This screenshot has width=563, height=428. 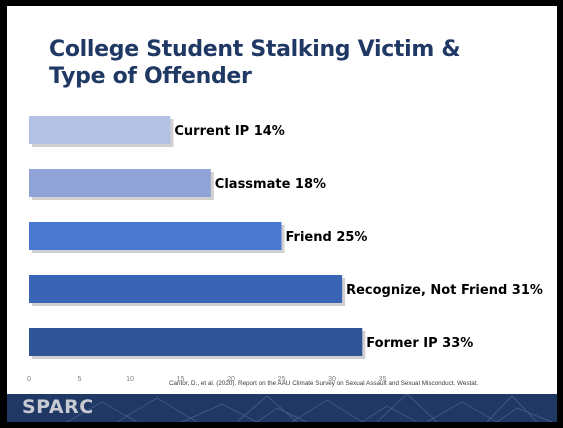 What do you see at coordinates (120, 183) in the screenshot?
I see `bar-classmate` at bounding box center [120, 183].